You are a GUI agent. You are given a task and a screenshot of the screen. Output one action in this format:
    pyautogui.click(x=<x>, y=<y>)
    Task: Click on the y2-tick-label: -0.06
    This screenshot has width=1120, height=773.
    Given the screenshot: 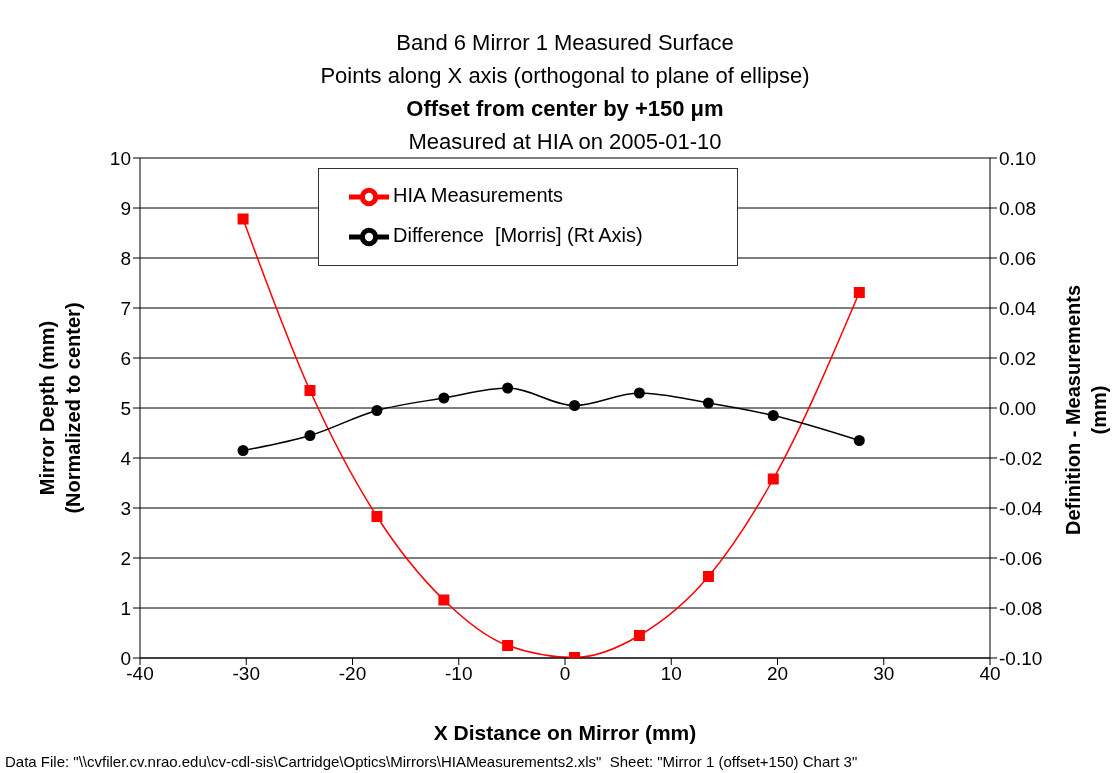 What is the action you would take?
    pyautogui.click(x=1021, y=558)
    